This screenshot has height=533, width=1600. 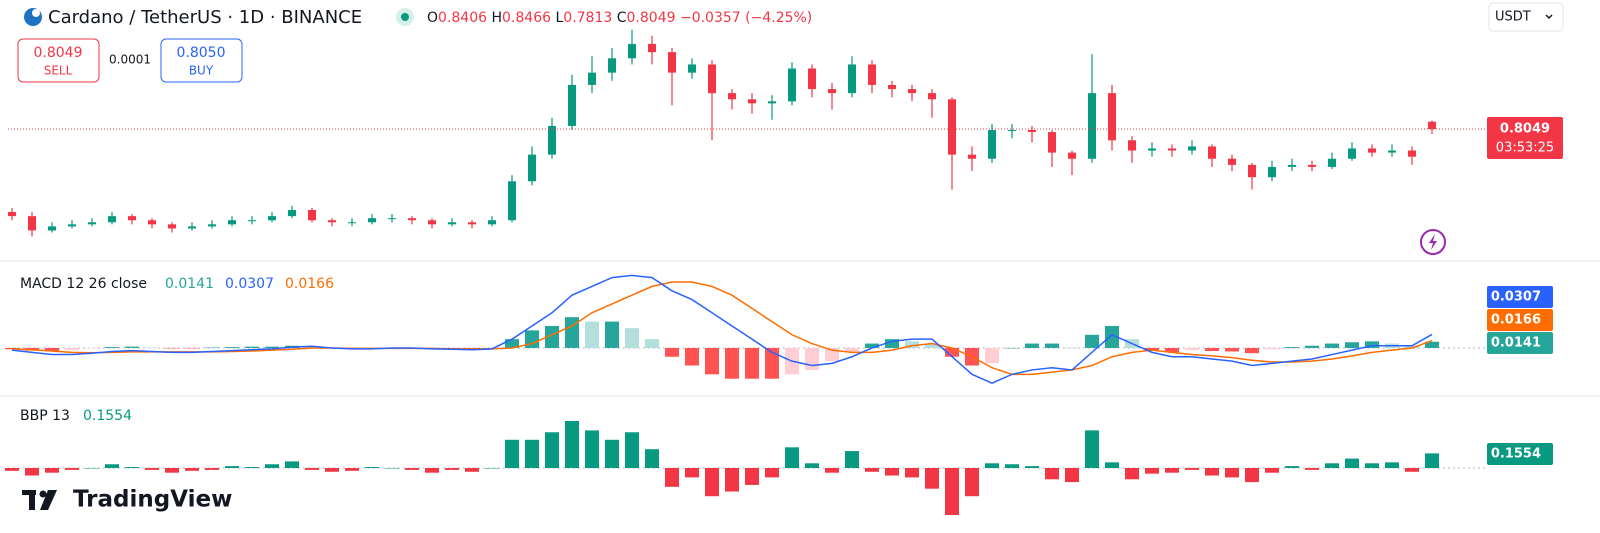 I want to click on sell-price: 0.8049, so click(x=58, y=53).